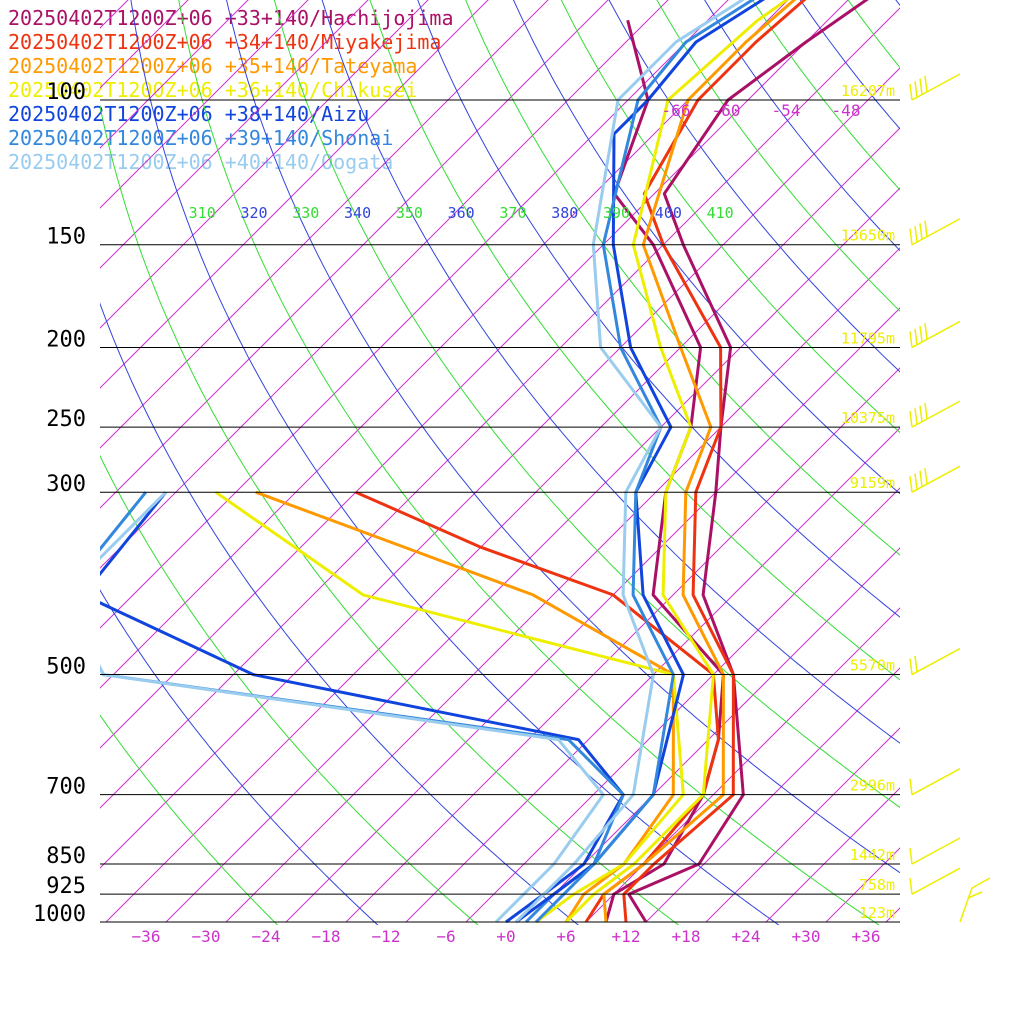 The height and width of the screenshot is (1024, 1024). I want to click on theta-label: 340, so click(357, 213).